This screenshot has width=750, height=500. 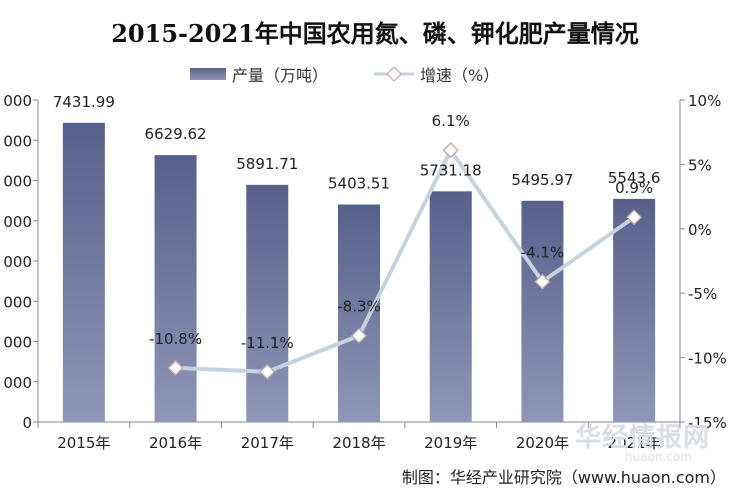 What do you see at coordinates (702, 294) in the screenshot?
I see `right-axis-tick-label: -5%` at bounding box center [702, 294].